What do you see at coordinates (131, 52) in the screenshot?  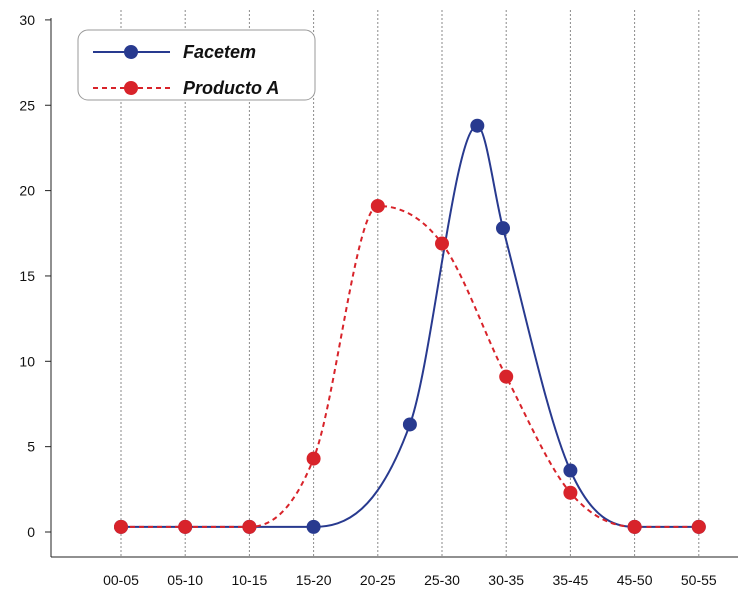 I see `legend-marker-facetem` at bounding box center [131, 52].